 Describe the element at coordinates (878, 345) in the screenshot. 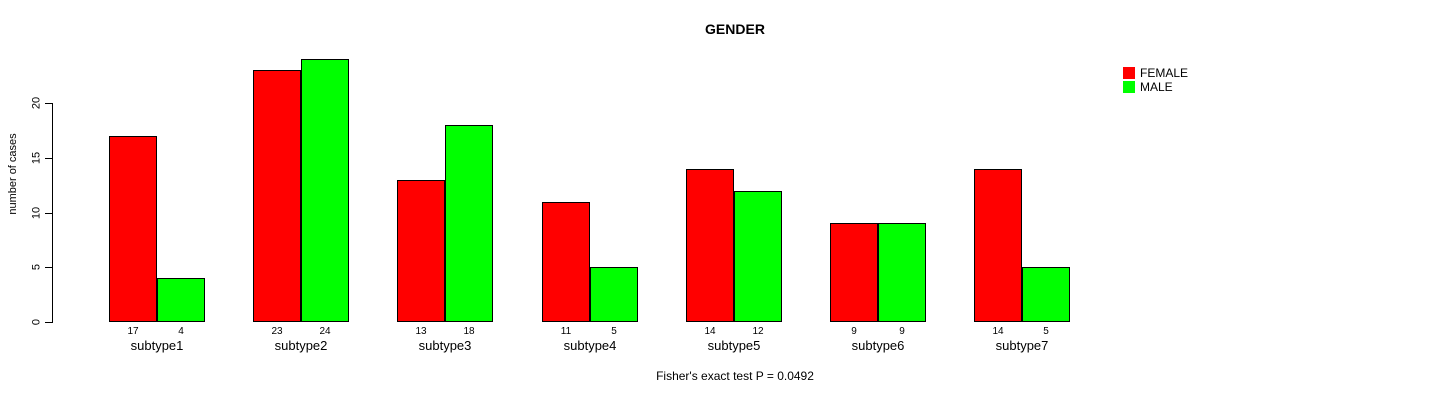

I see `x-category-label: subtype6` at that location.